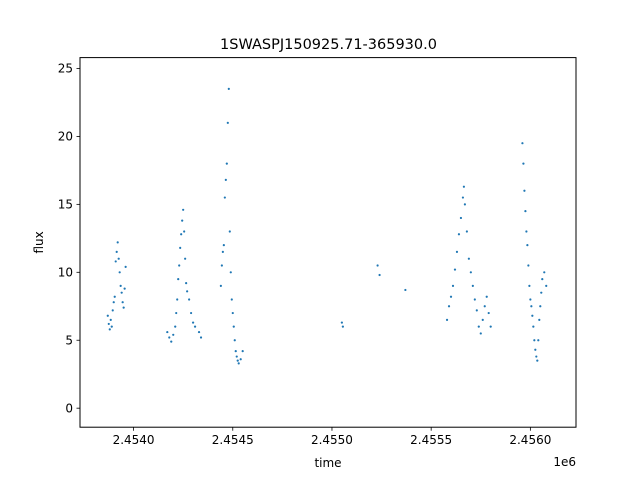 The height and width of the screenshot is (480, 640). I want to click on x-axis-label: time, so click(327, 463).